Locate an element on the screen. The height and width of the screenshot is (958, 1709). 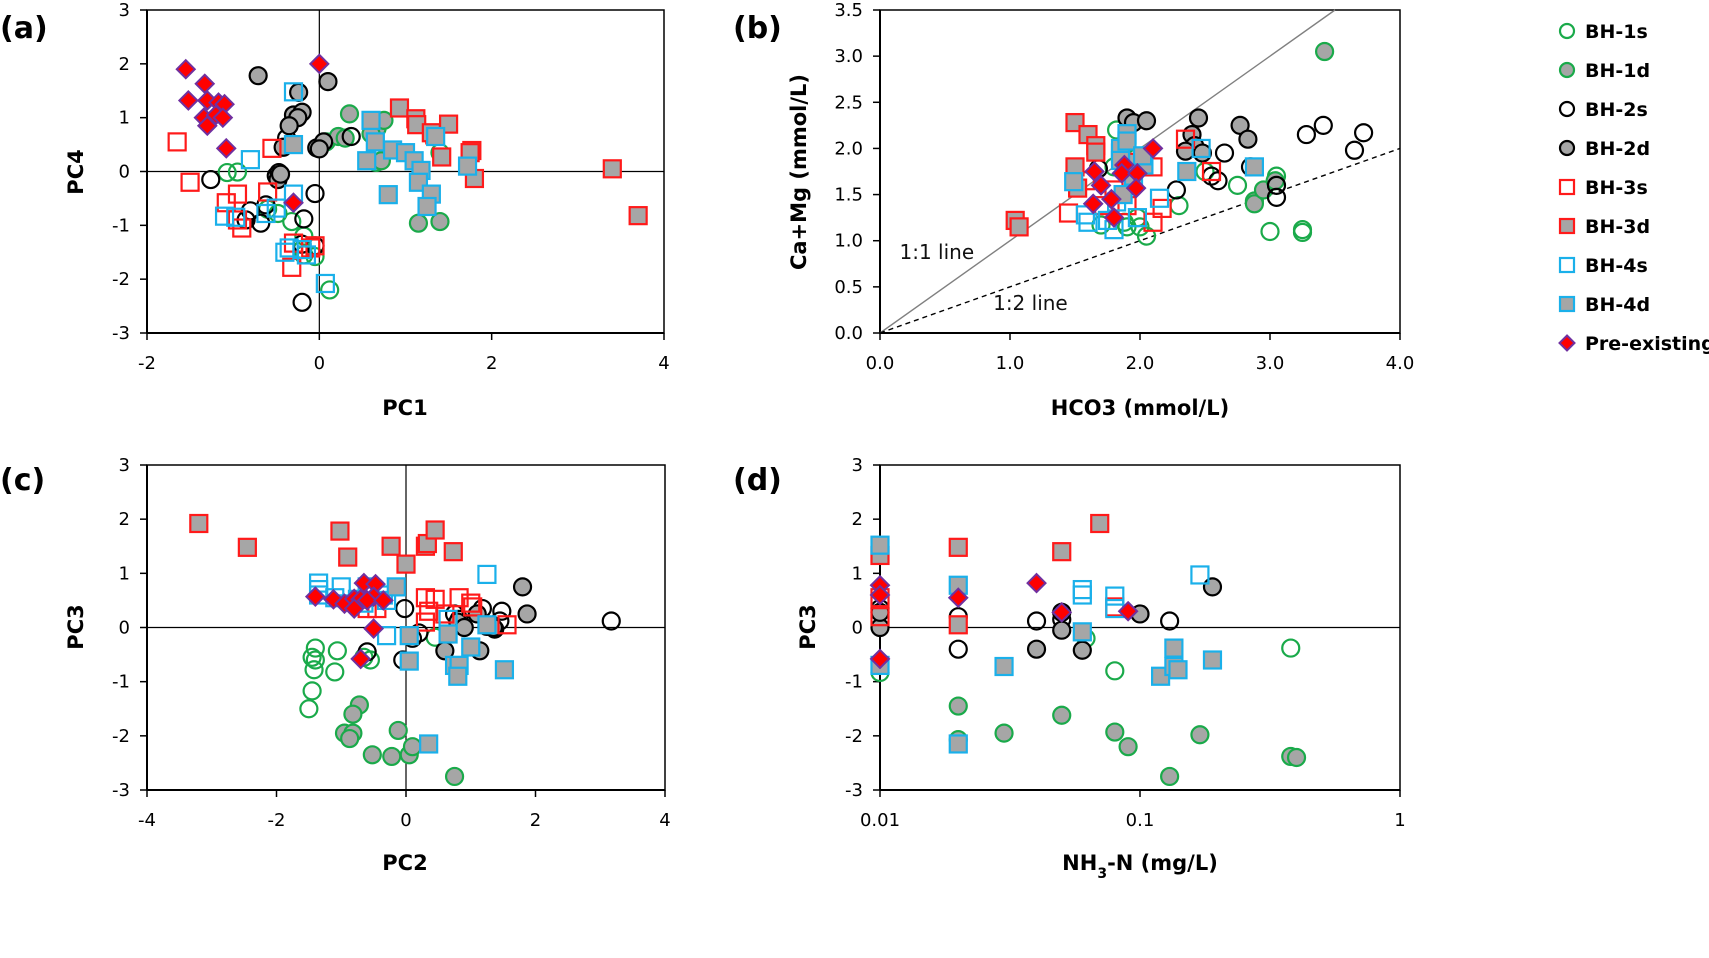
reference-line-label-1-1: 1:1 line is located at coordinates (937, 252).